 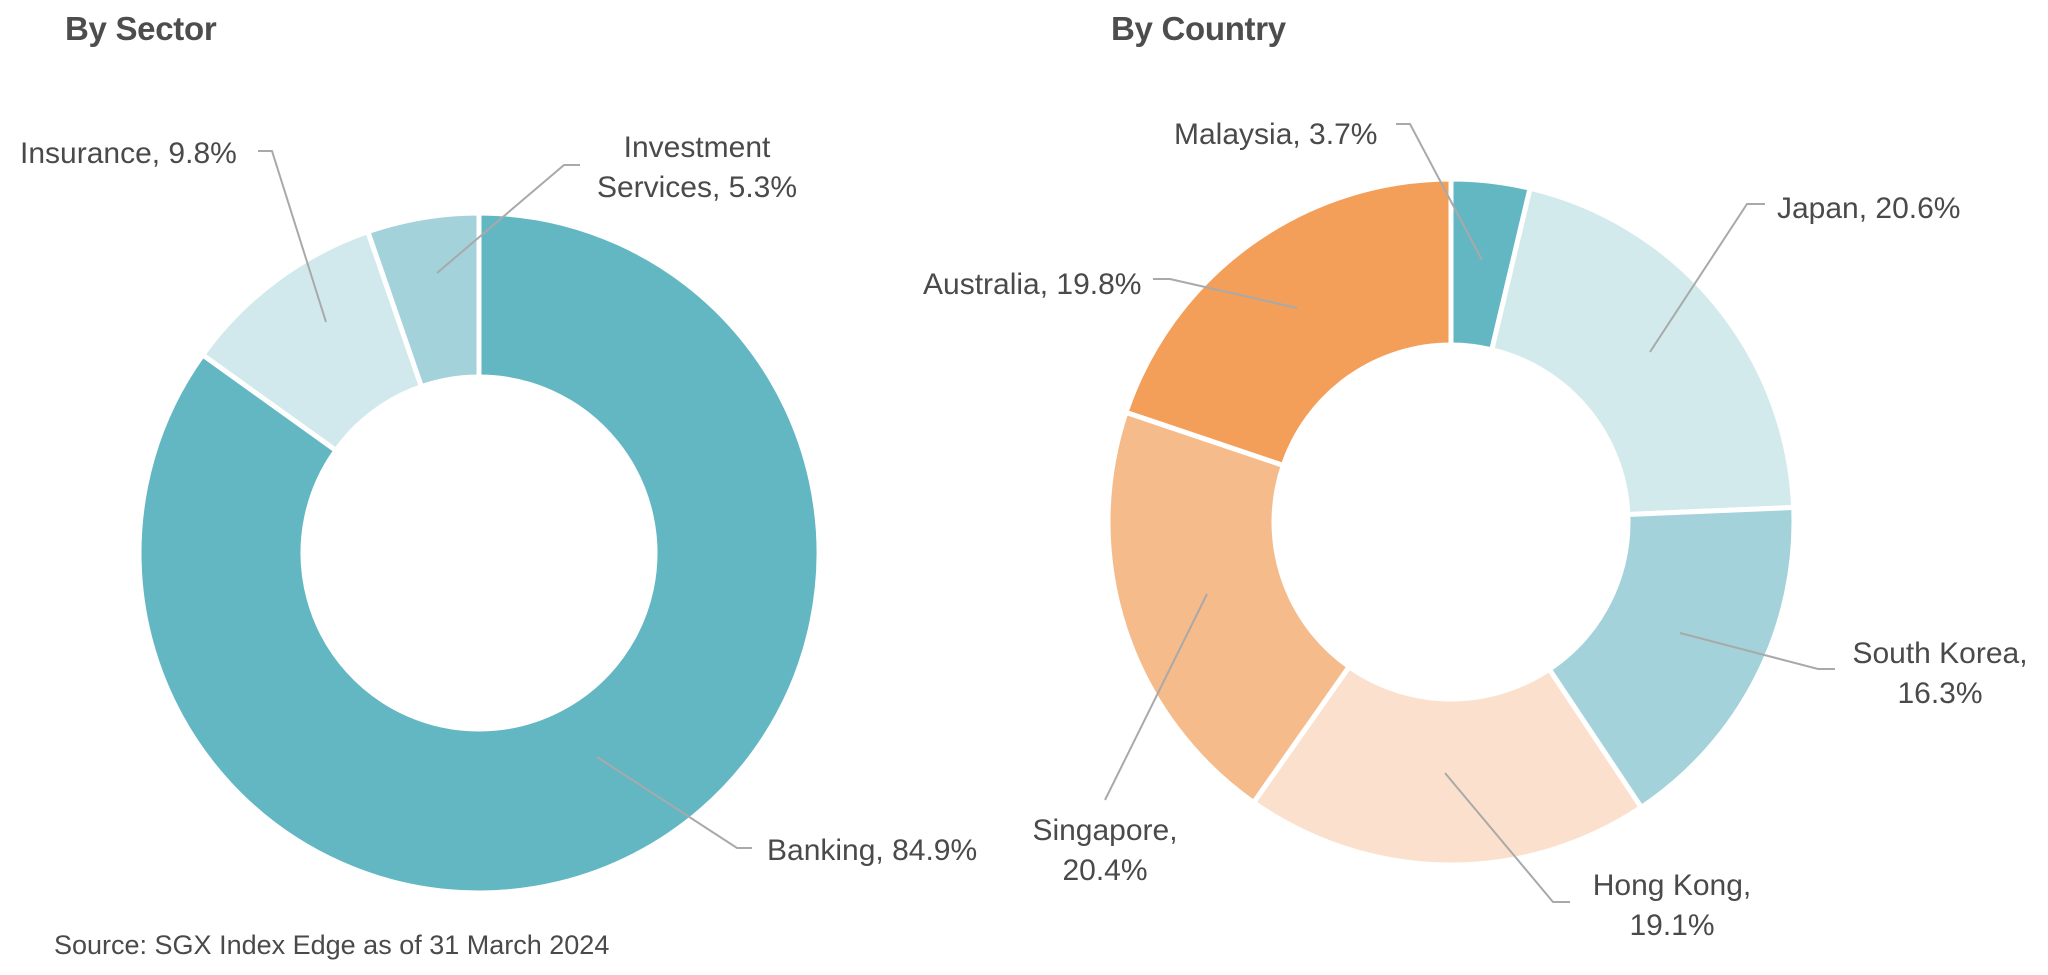 I want to click on label-singapore-line1: Singapore,, so click(x=1104, y=830).